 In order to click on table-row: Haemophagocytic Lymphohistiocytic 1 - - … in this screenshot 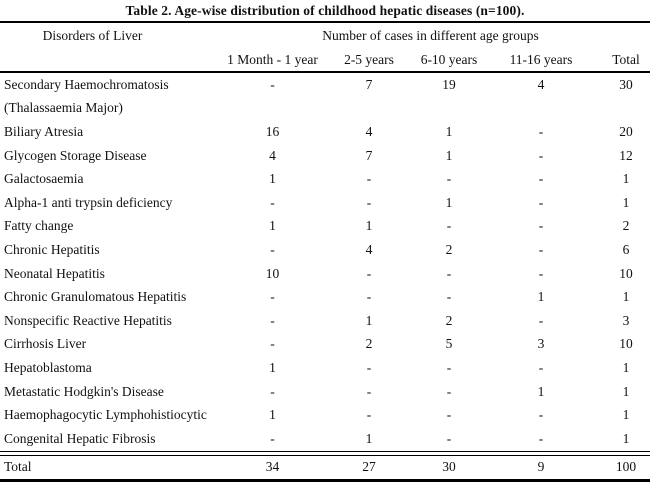, I will do `click(325, 415)`.